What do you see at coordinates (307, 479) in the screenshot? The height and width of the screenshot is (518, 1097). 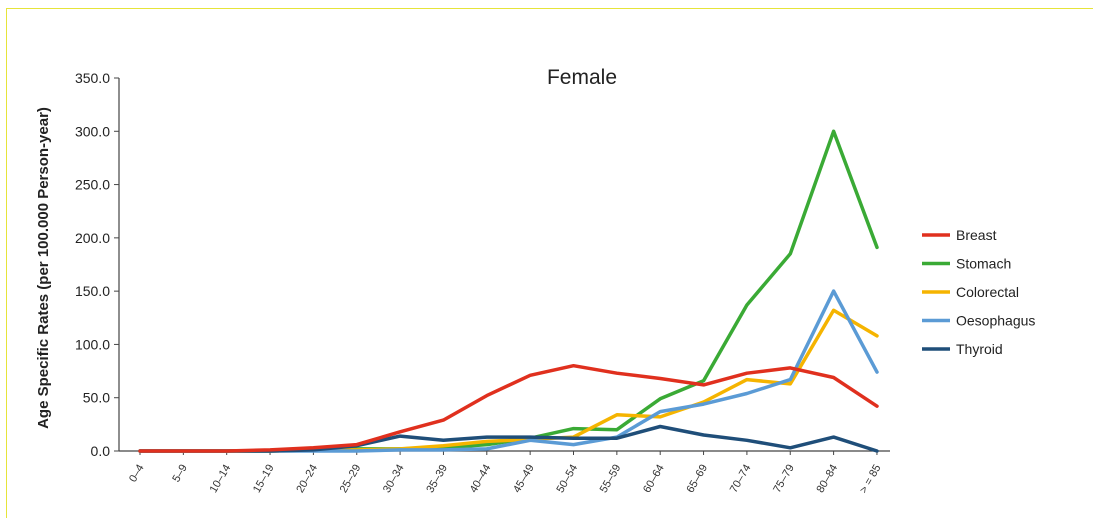 I see `x-tick-label: 20–24` at bounding box center [307, 479].